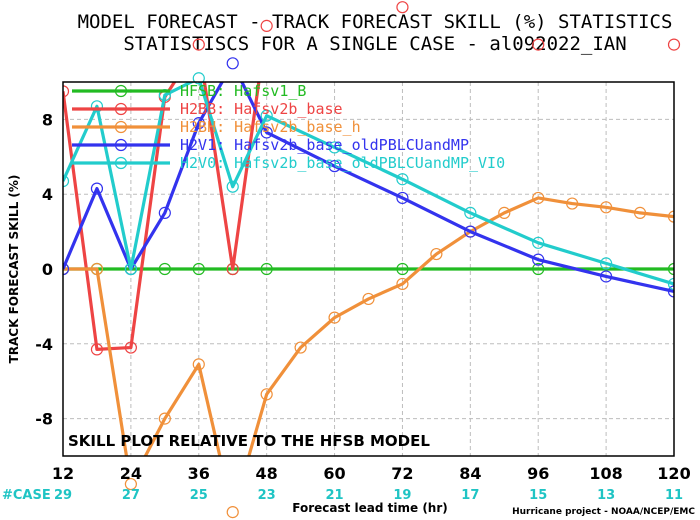  I want to click on legend-label: H2BH: Hafsv2b_base_h, so click(270, 127).